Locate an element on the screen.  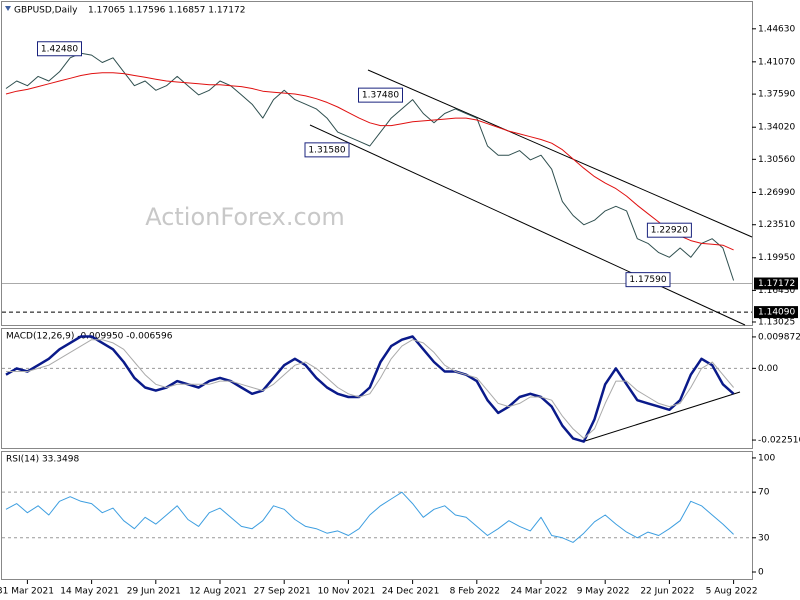
y-tick-label: 1.19950 is located at coordinates (776, 258).